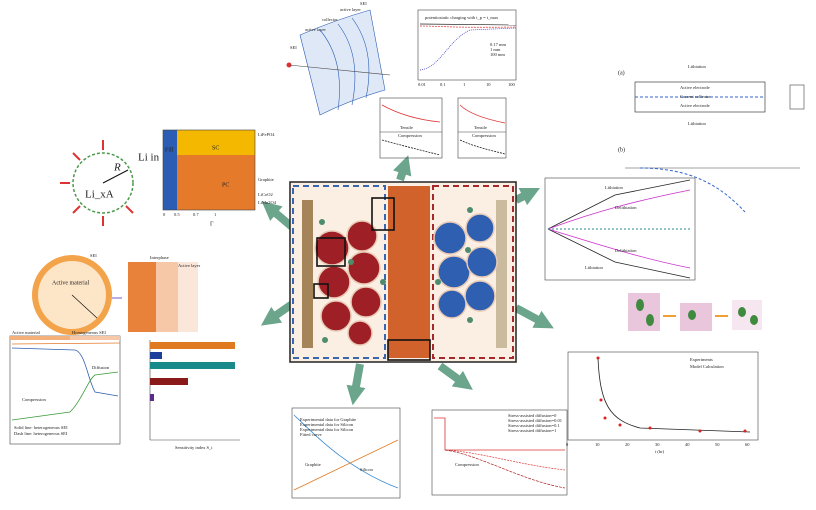 The image size is (816, 510). What do you see at coordinates (621, 149) in the screenshot?
I see `label: (b)` at bounding box center [621, 149].